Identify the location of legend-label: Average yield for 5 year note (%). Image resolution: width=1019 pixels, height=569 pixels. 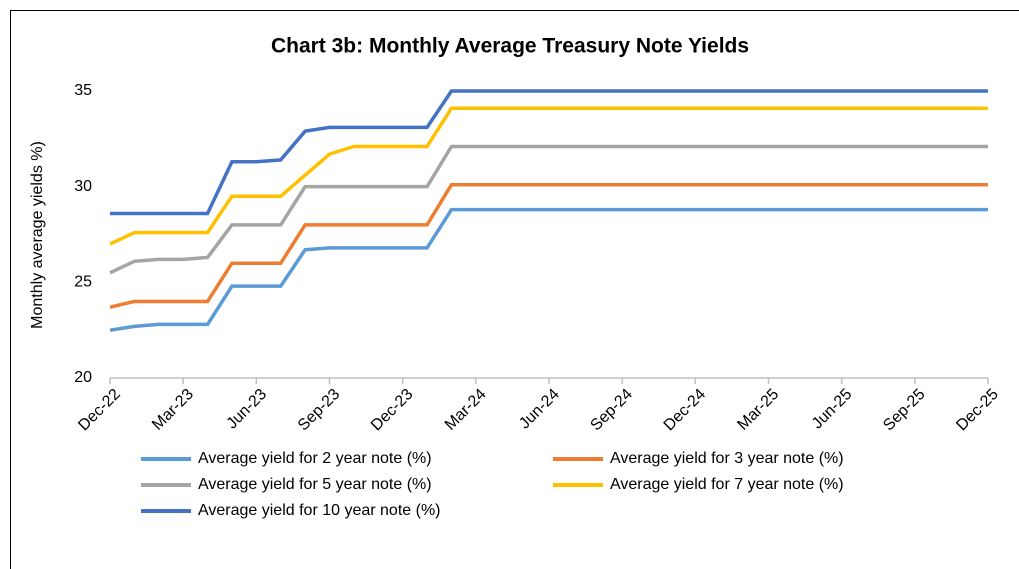
(315, 484).